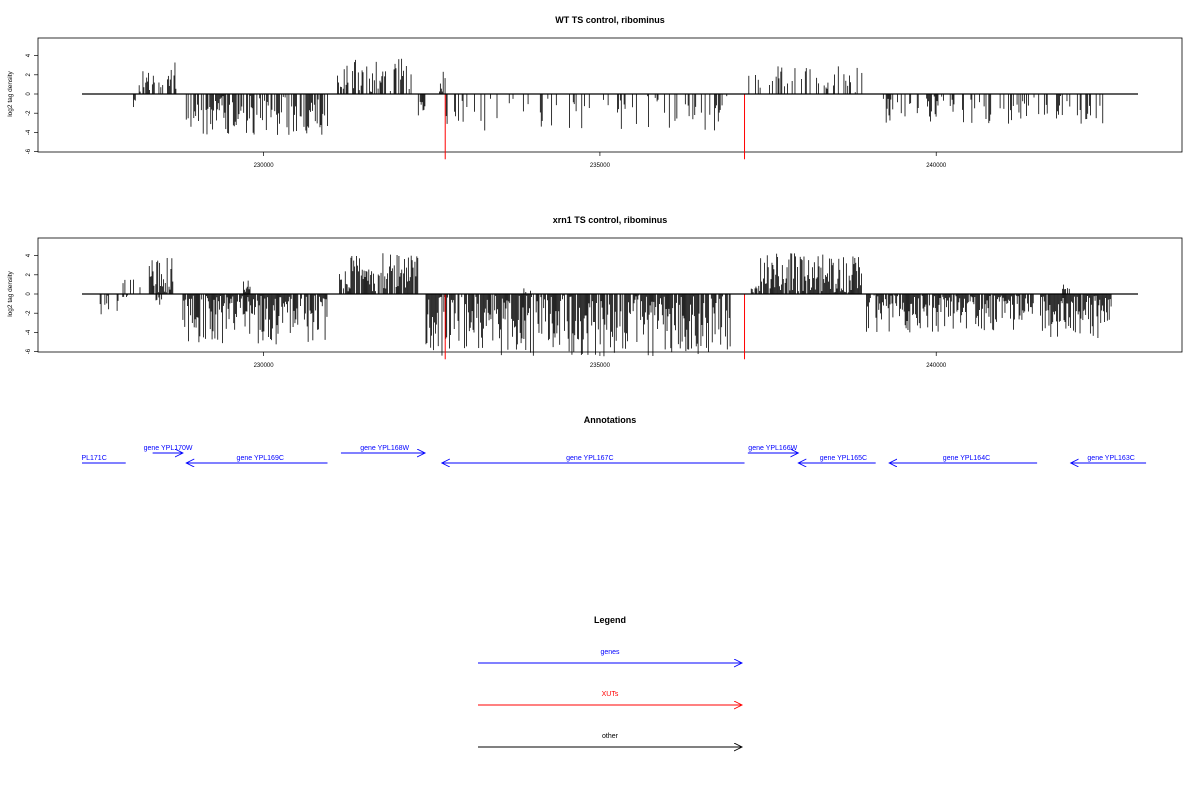  Describe the element at coordinates (93, 458) in the screenshot. I see `gene-label: PL171C` at that location.